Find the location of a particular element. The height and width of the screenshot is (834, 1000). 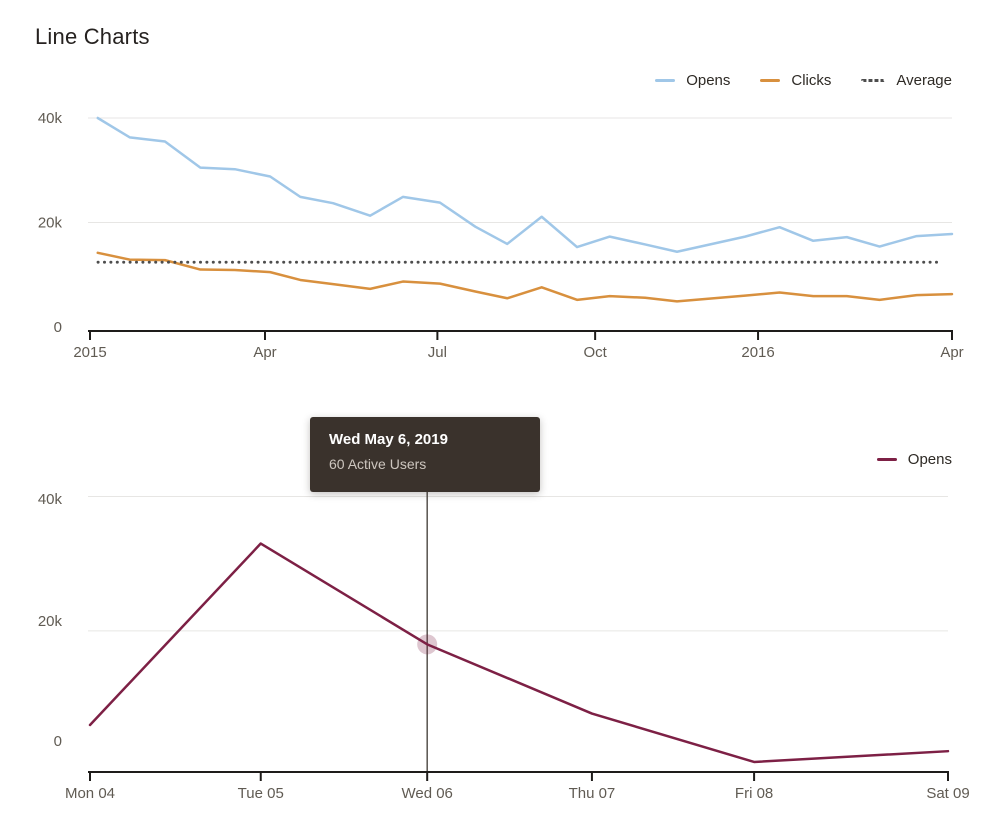

x-axis-tick-label: Sat 09 is located at coordinates (947, 793).